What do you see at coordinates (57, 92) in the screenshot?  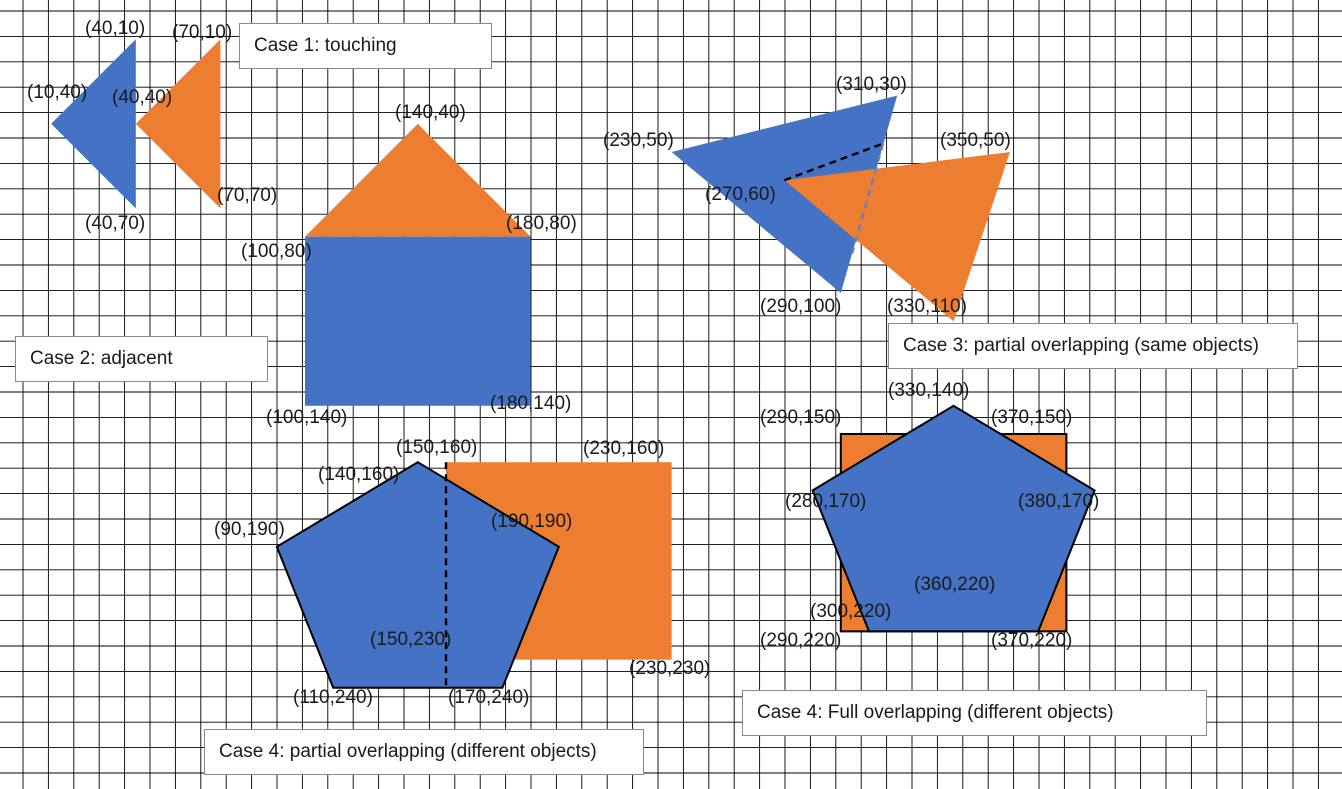 I see `coordinate-label: (10,40)` at bounding box center [57, 92].